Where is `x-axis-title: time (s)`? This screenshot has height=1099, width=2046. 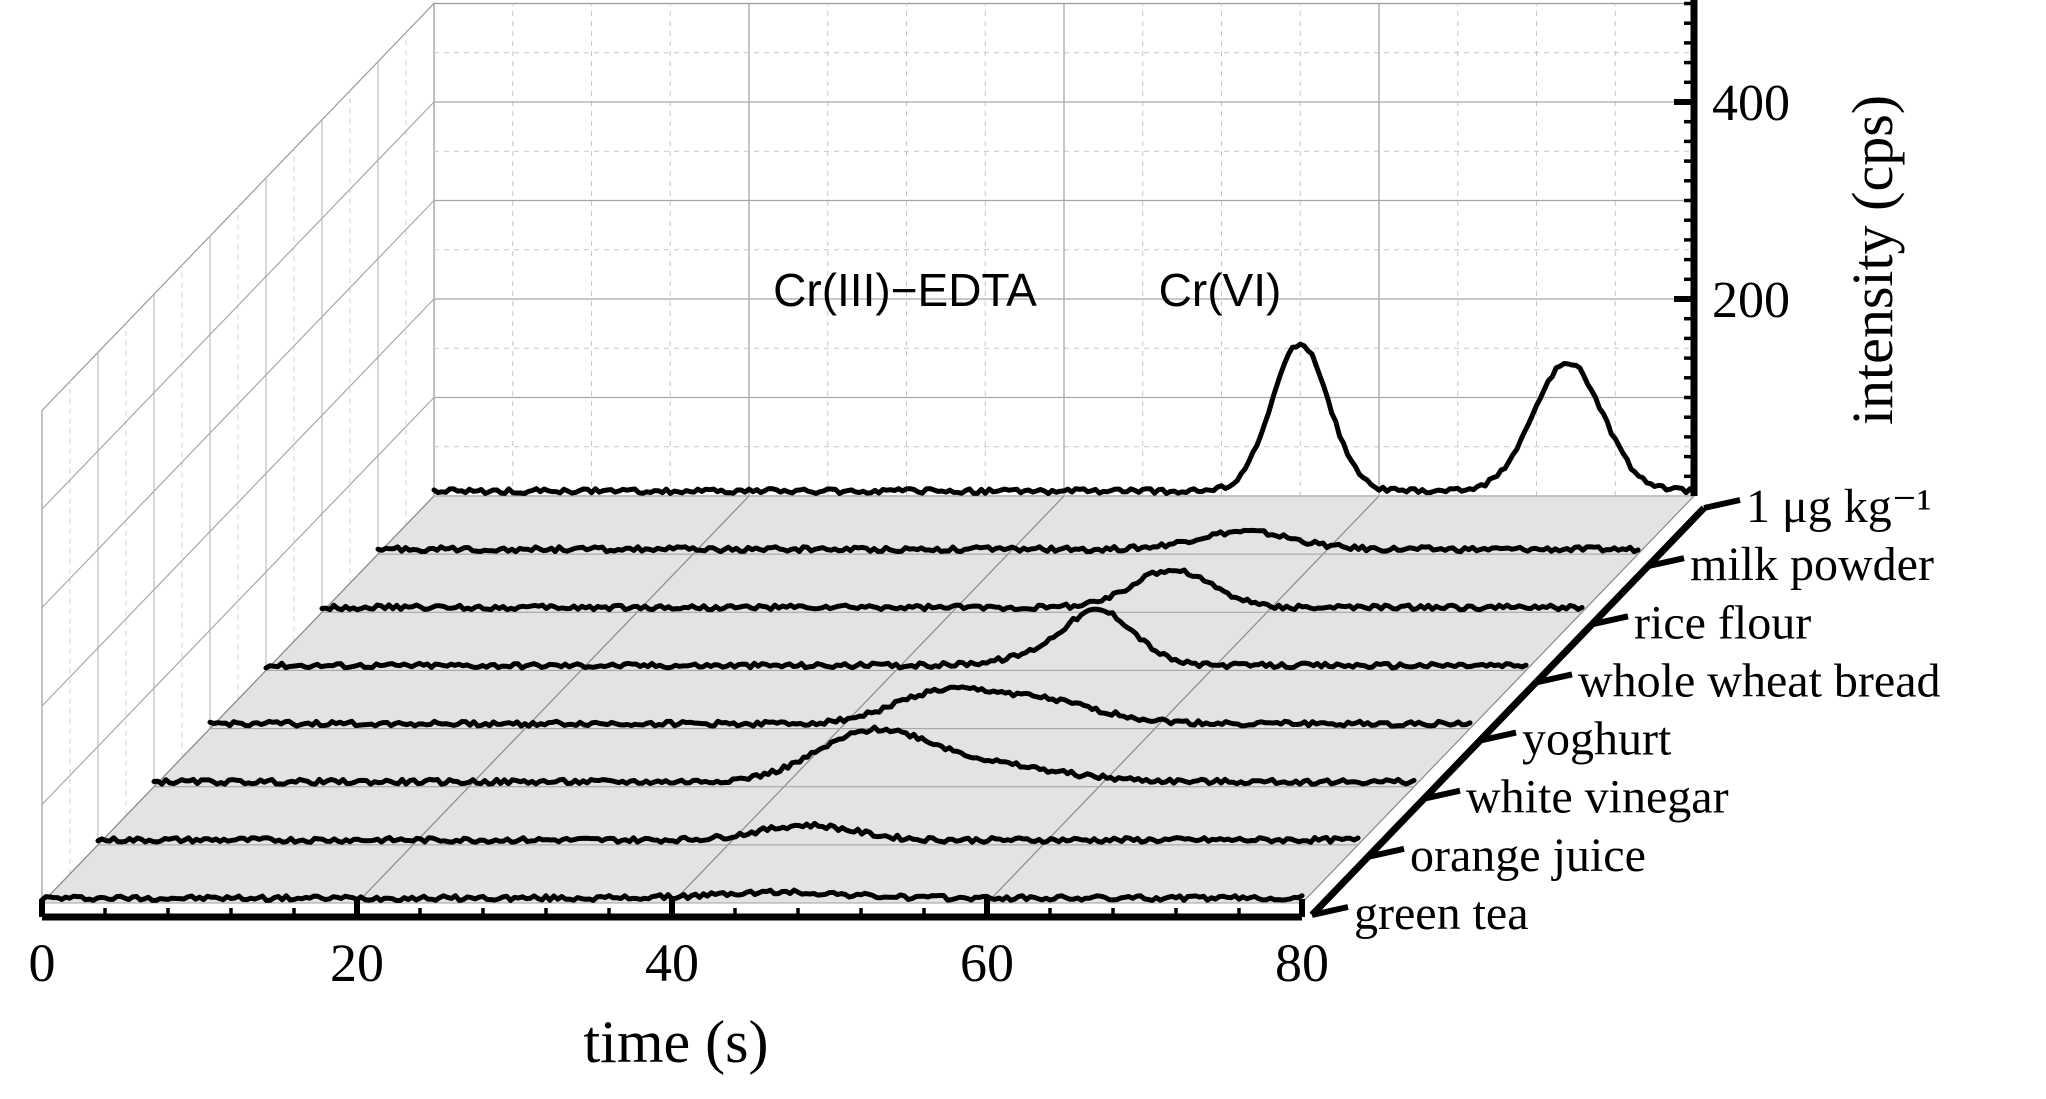 x-axis-title: time (s) is located at coordinates (676, 1042).